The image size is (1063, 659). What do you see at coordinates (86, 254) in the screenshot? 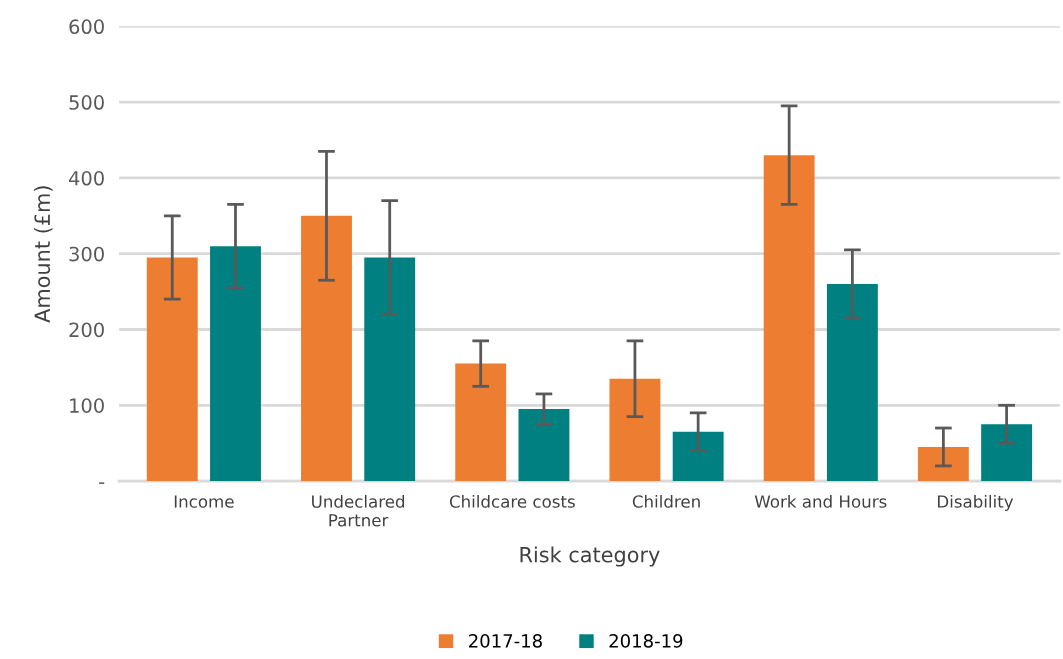
I see `y-tick-label: 300` at bounding box center [86, 254].